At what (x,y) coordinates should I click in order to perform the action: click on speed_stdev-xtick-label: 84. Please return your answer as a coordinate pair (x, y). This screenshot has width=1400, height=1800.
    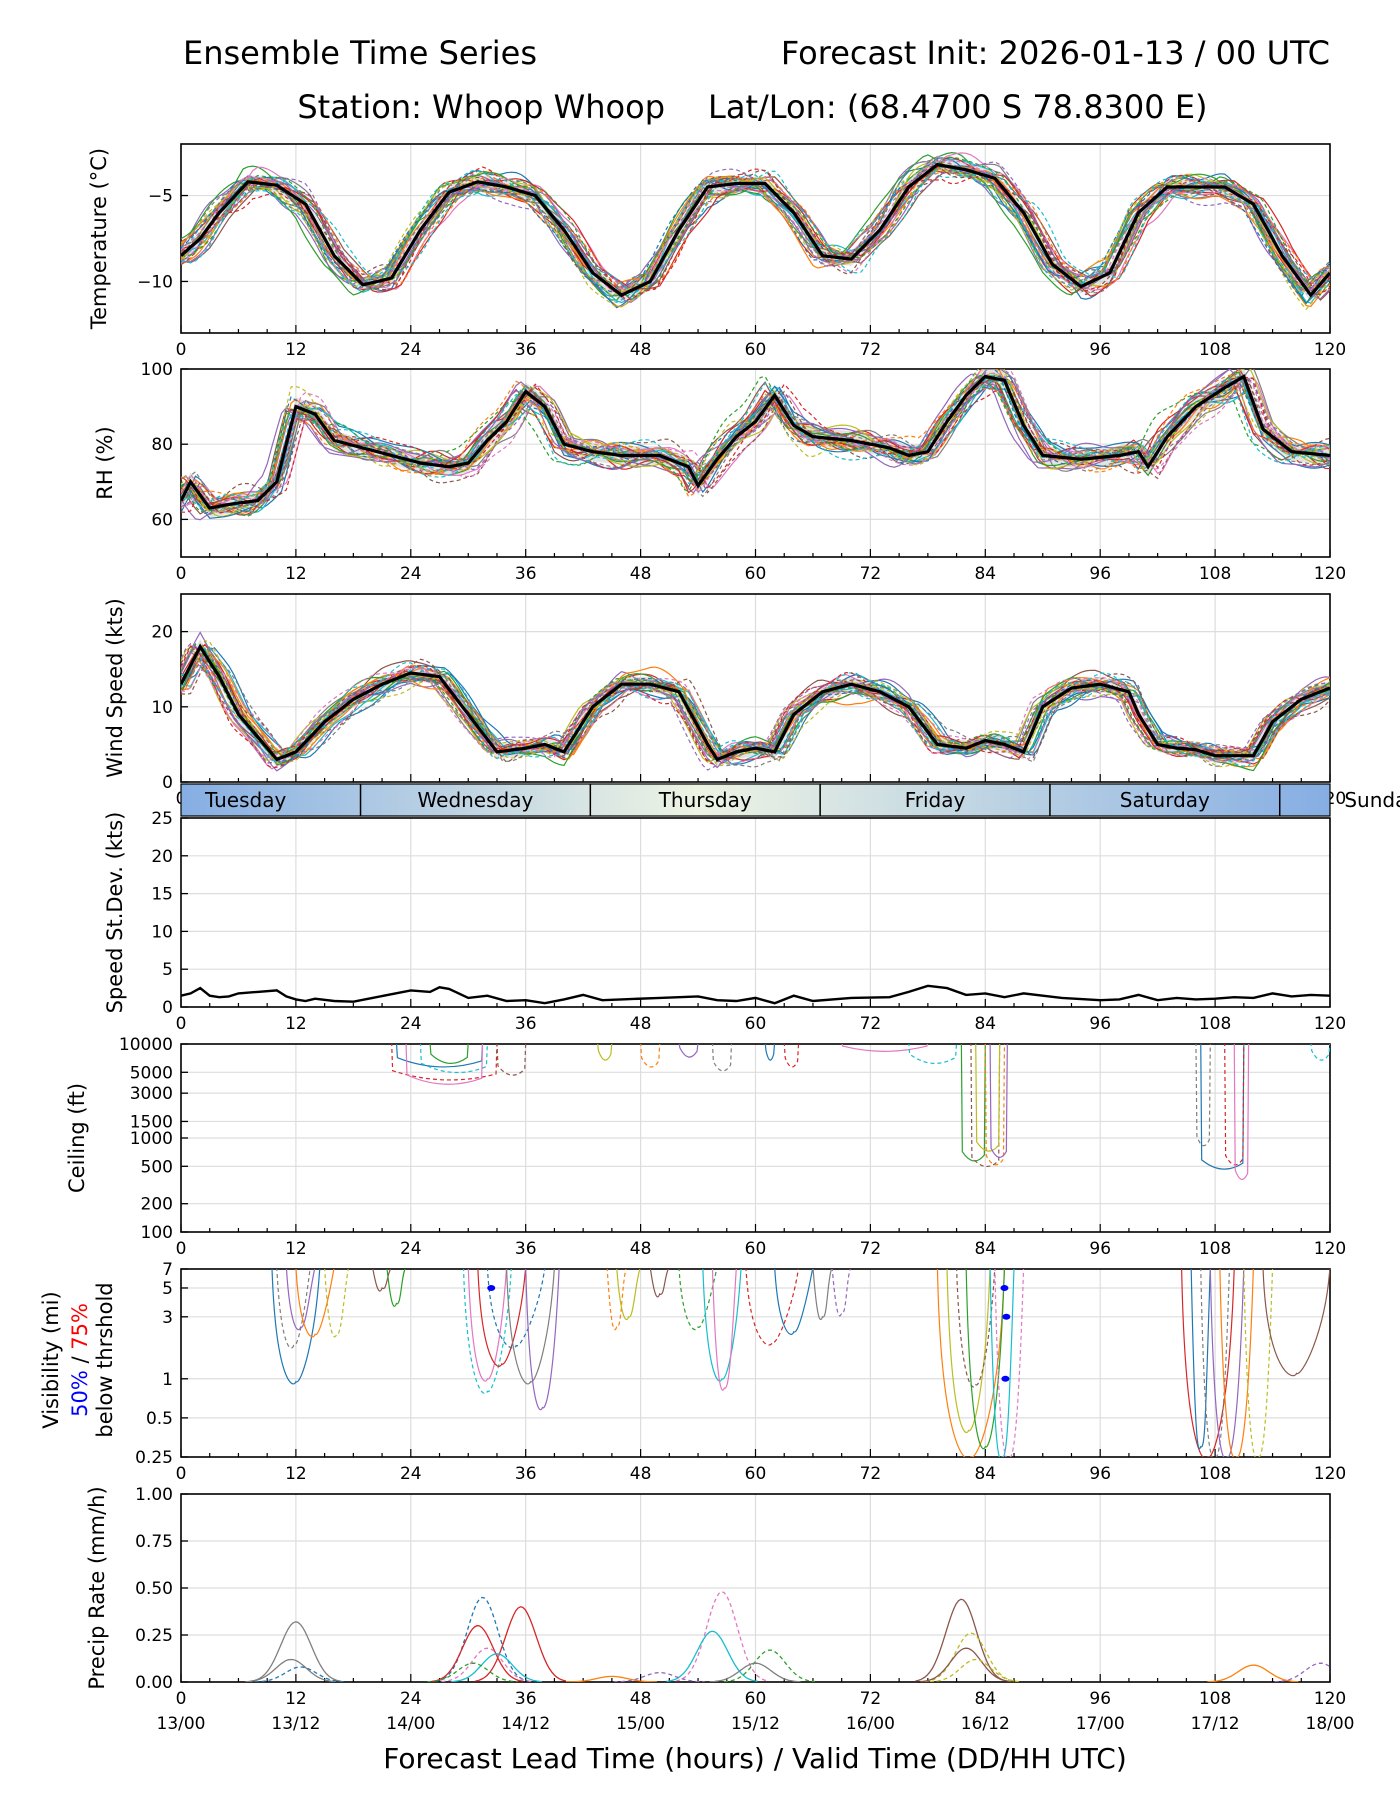
    Looking at the image, I should click on (985, 1024).